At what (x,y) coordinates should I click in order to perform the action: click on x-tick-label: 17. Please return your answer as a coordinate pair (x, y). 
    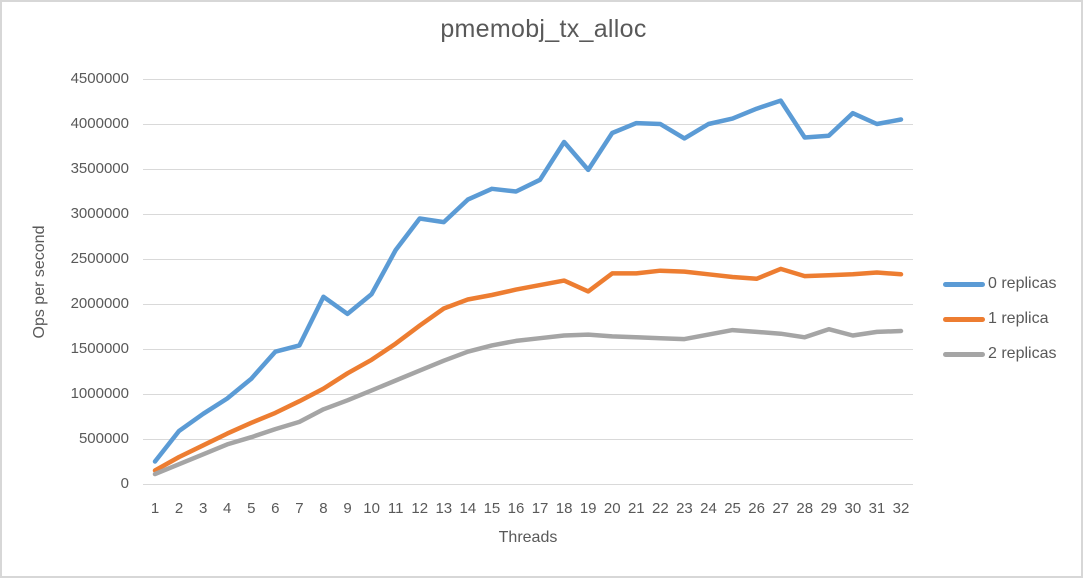
    Looking at the image, I should click on (540, 508).